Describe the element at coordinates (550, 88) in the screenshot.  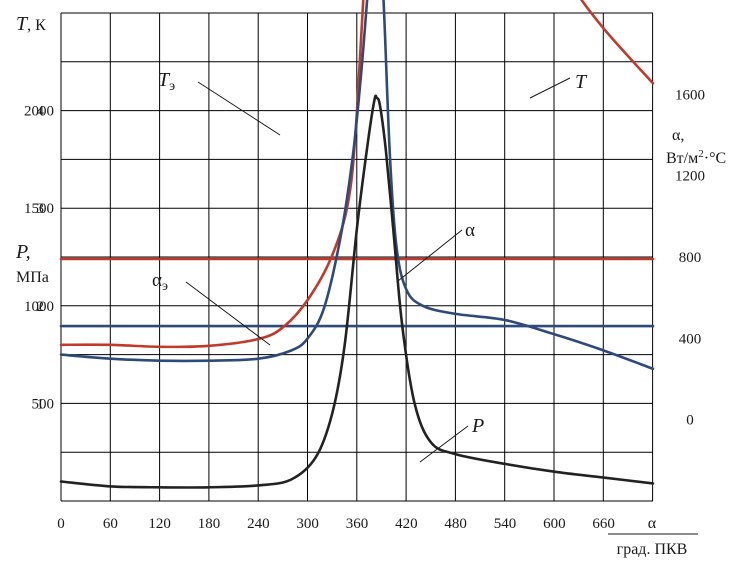
I see `leader-T` at that location.